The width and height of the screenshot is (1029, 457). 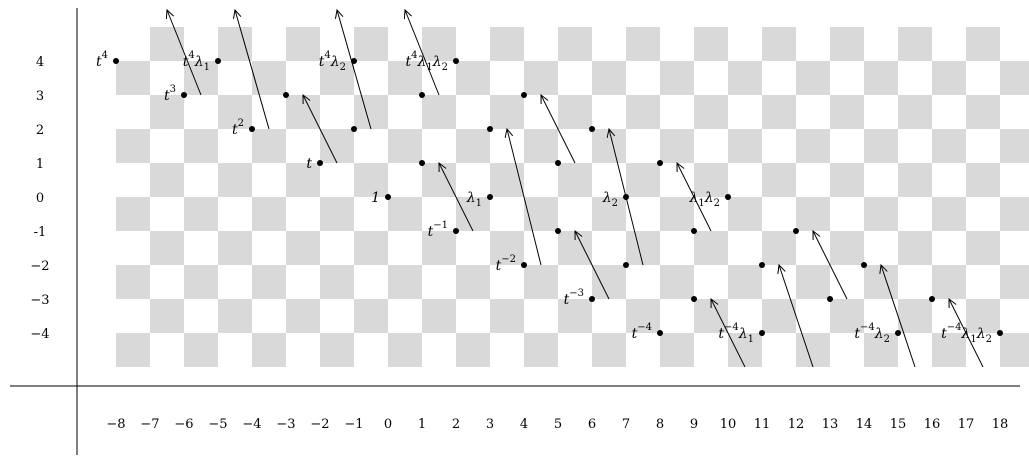 I want to click on x-tick-label: 13, so click(x=830, y=424).